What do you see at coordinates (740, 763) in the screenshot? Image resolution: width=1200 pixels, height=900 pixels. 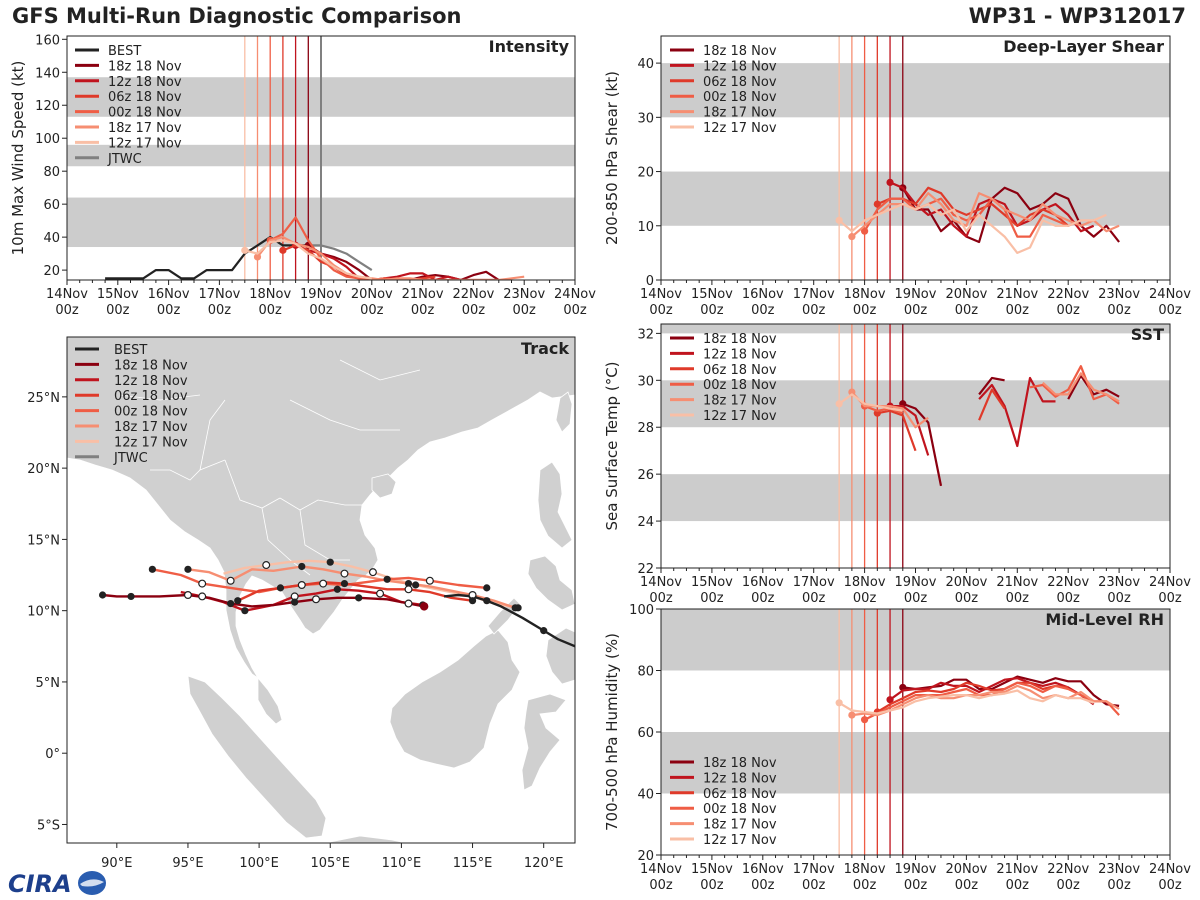 I see `rh-legend-label: 18z 18 Nov` at bounding box center [740, 763].